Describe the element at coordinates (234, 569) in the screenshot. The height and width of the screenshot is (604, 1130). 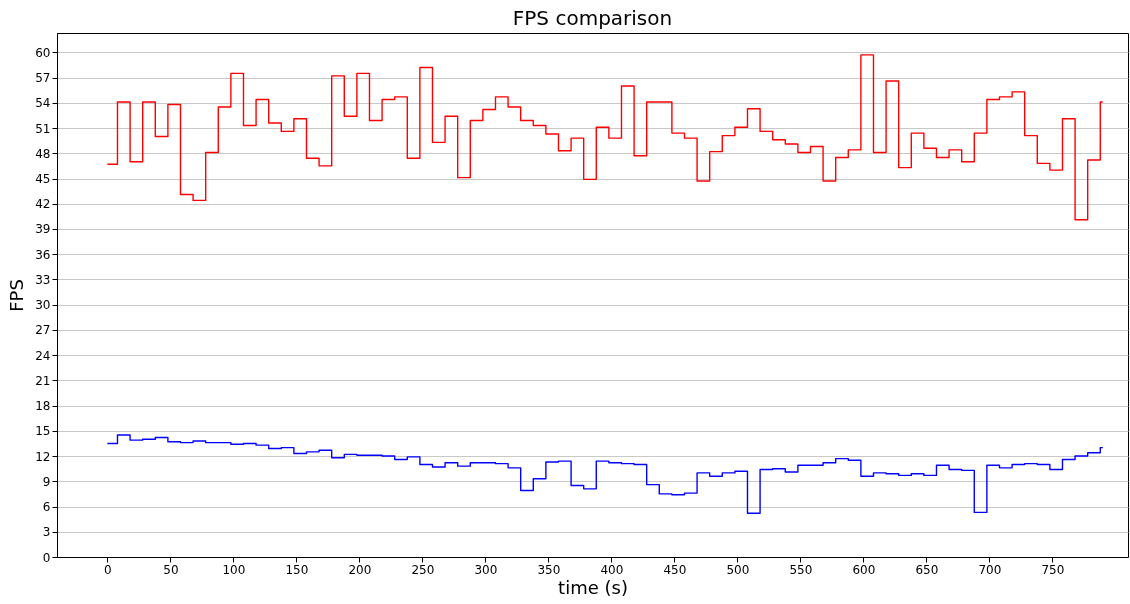
I see `x-tick-label: 100` at that location.